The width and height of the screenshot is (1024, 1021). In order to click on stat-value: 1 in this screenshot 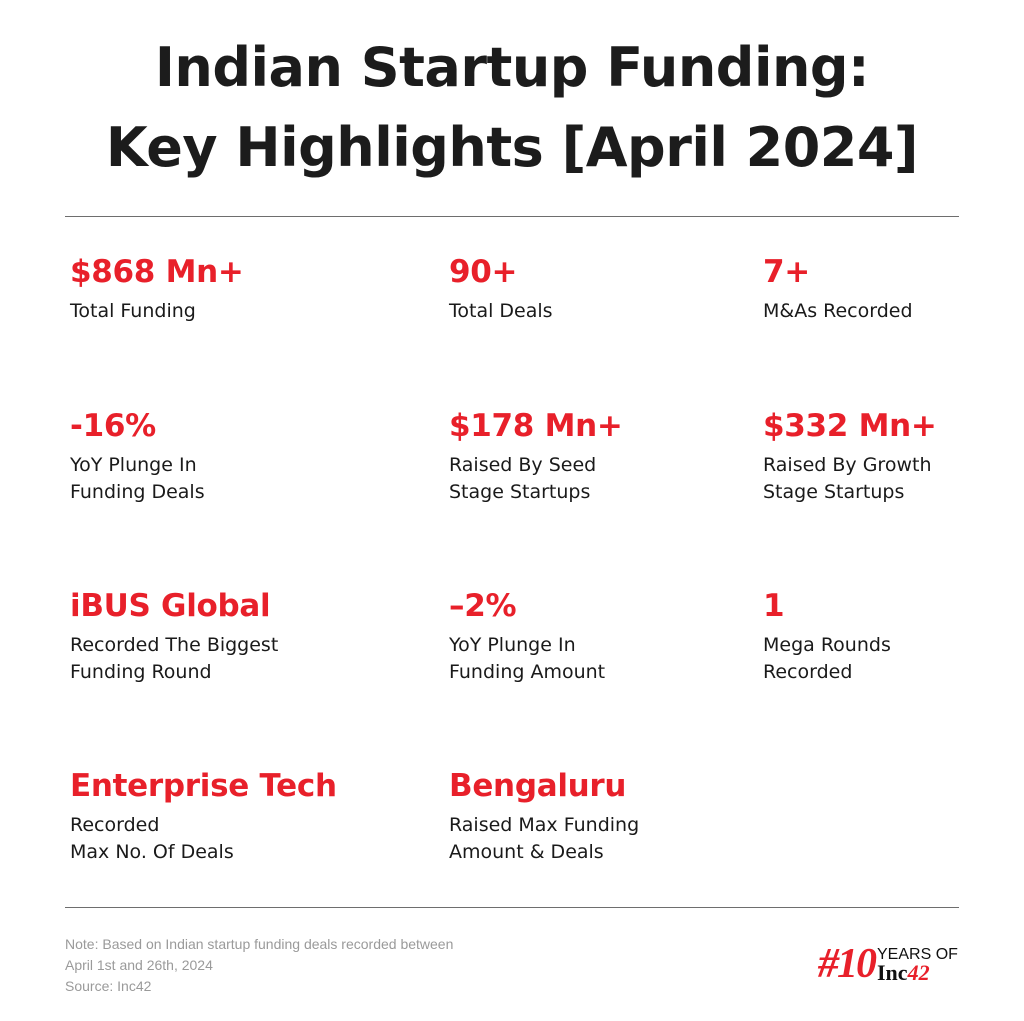, I will do `click(774, 606)`.